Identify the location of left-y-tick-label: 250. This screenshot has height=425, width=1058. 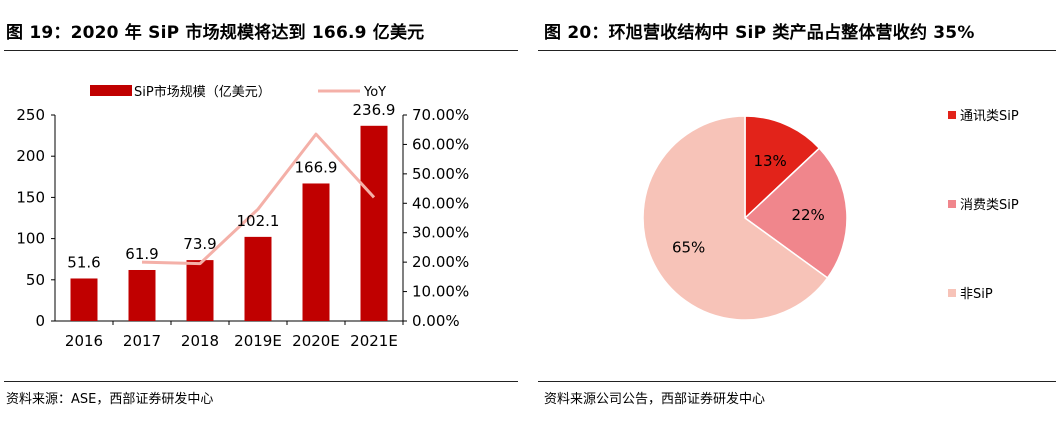
(30, 115).